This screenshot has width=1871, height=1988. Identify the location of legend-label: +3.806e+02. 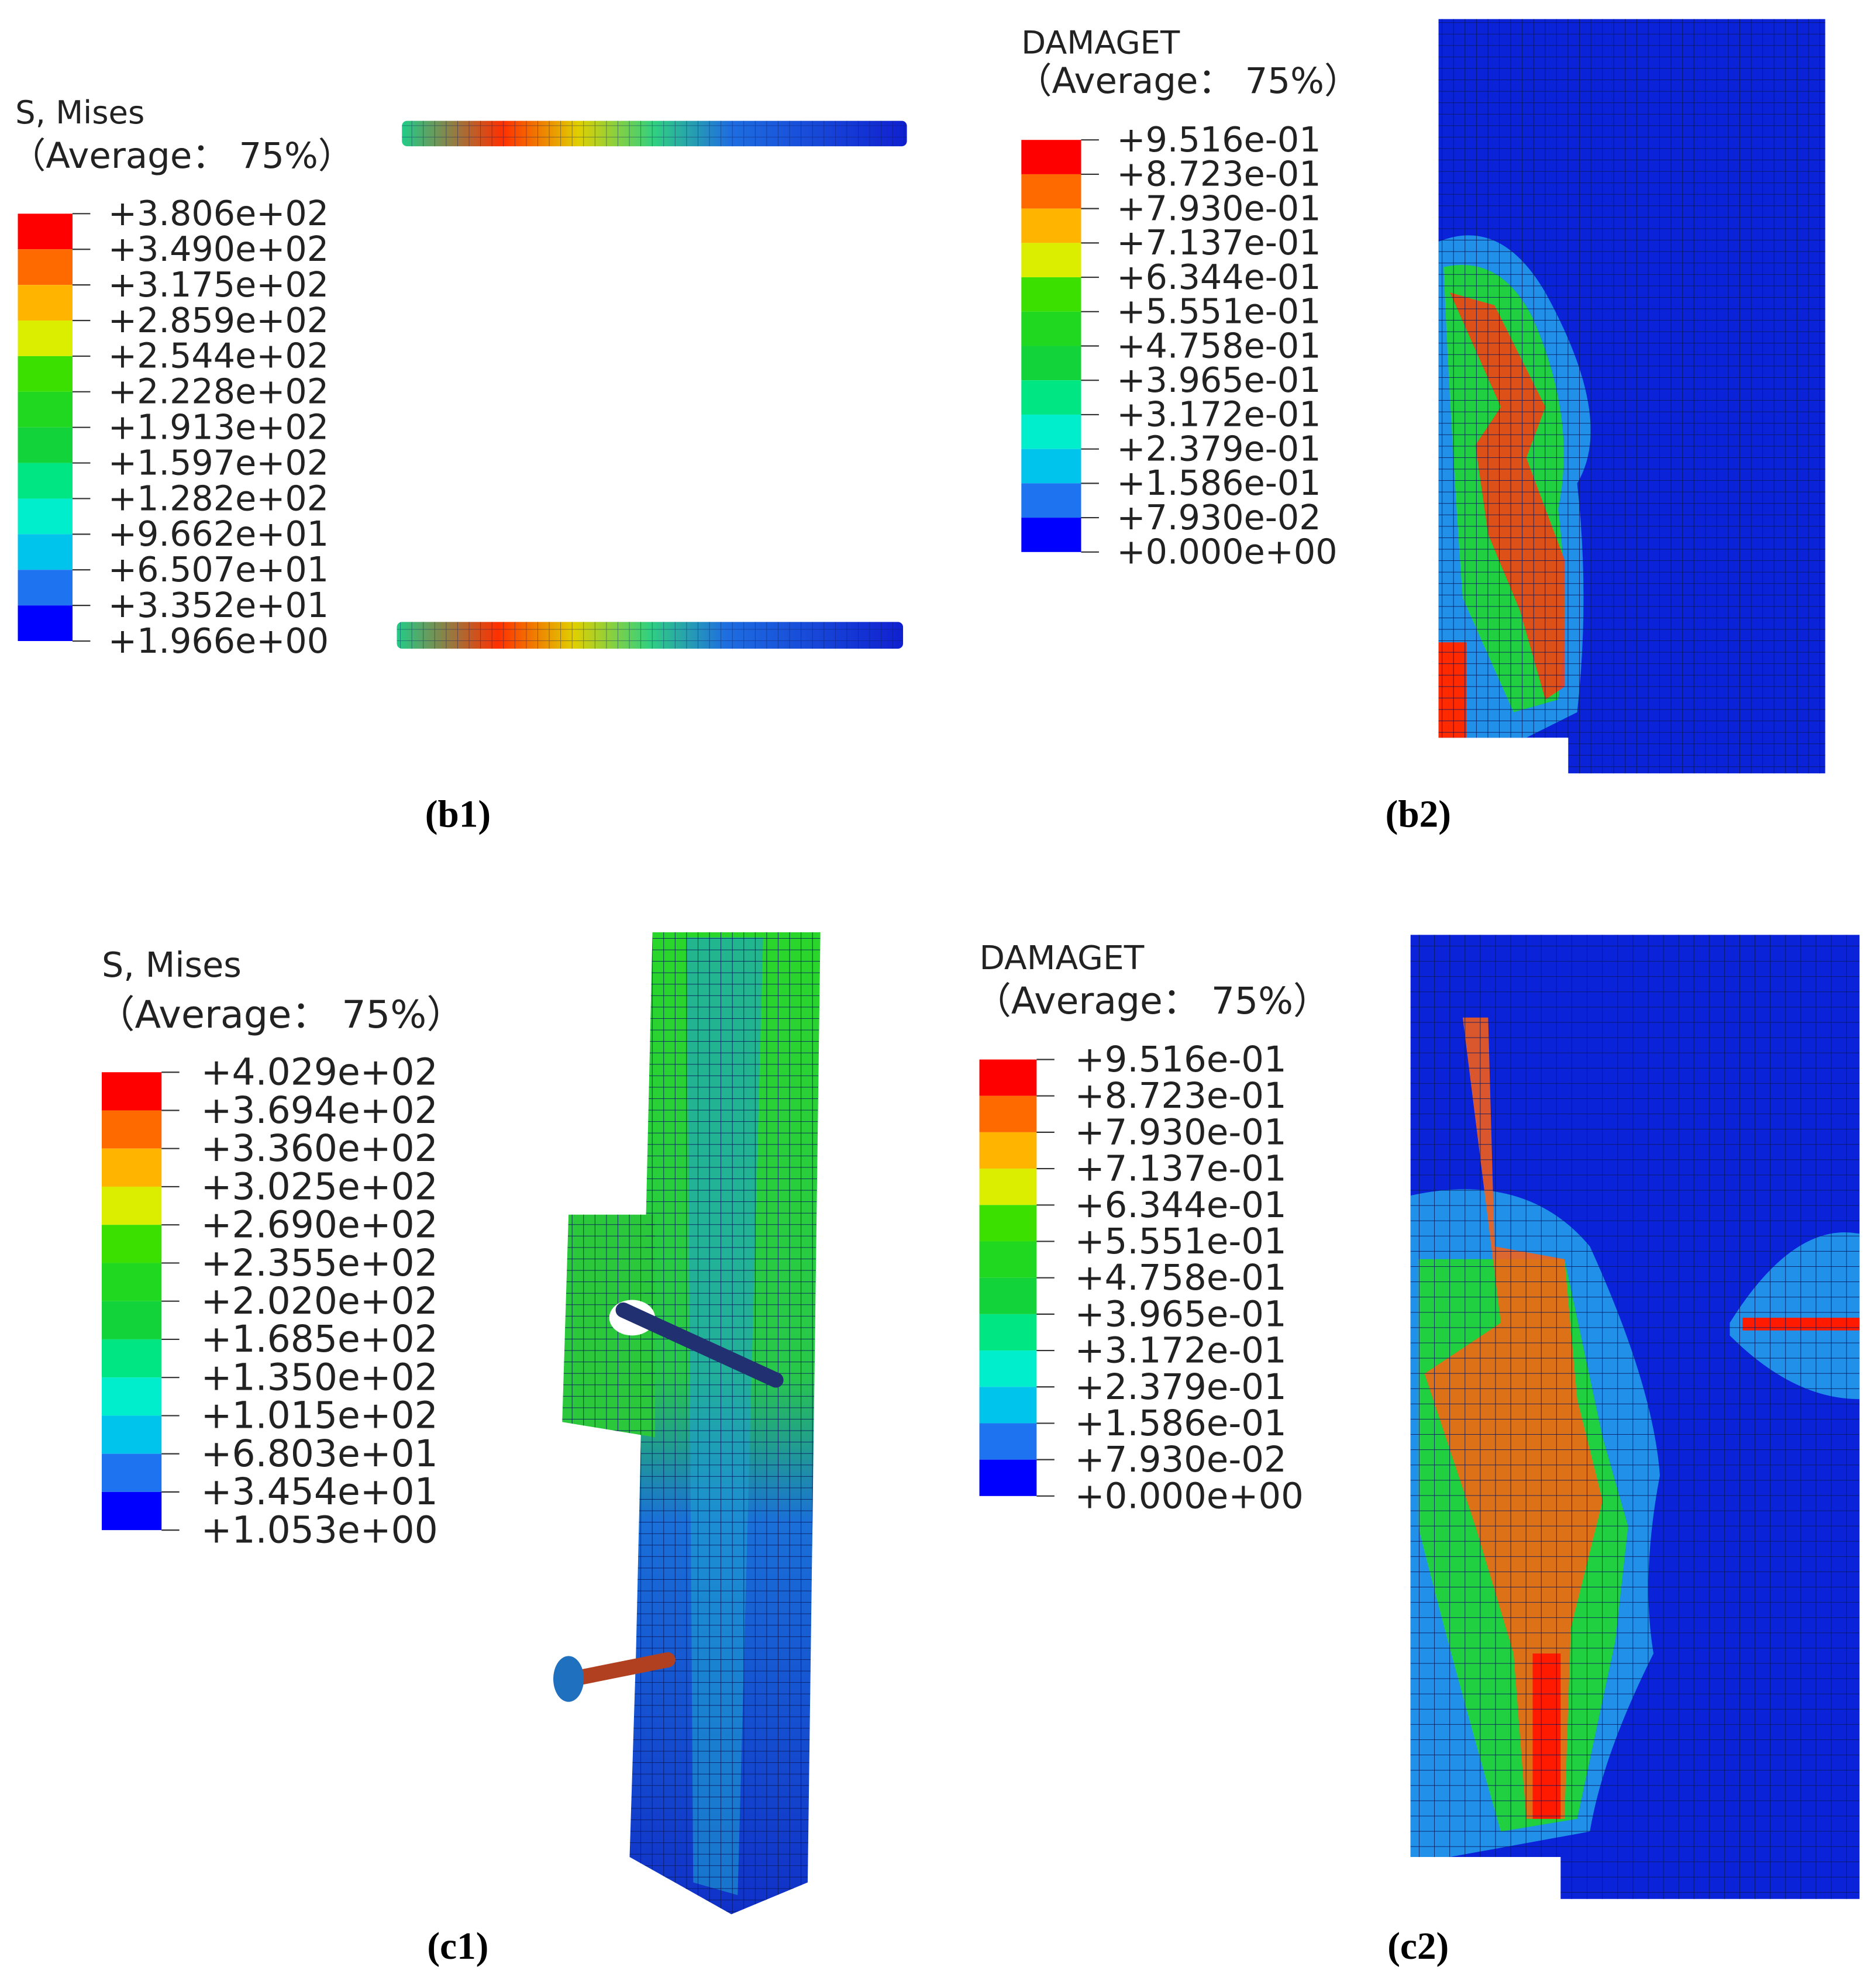
(218, 213).